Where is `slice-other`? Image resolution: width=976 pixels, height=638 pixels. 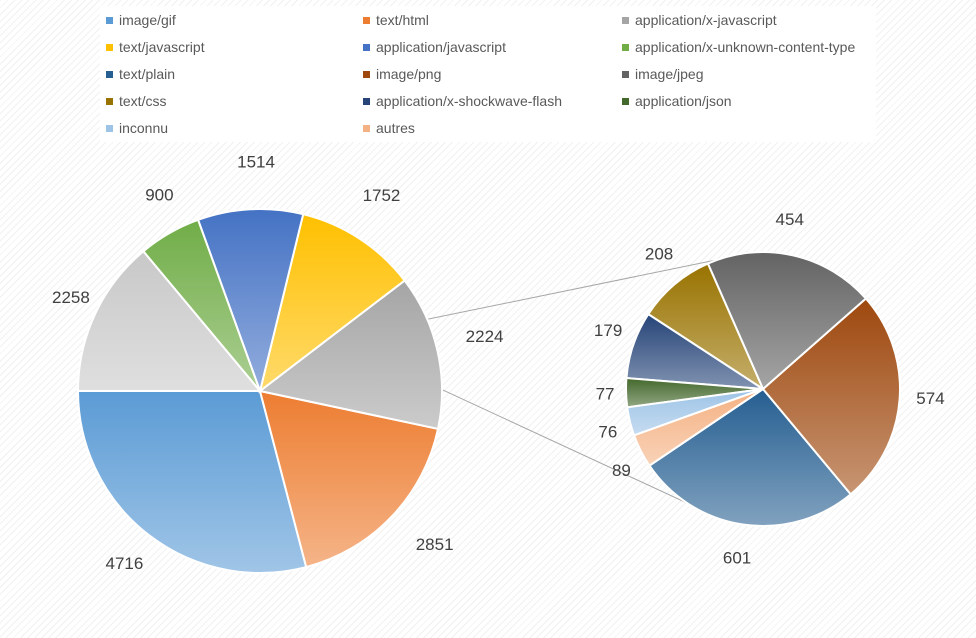 slice-other is located at coordinates (169, 320).